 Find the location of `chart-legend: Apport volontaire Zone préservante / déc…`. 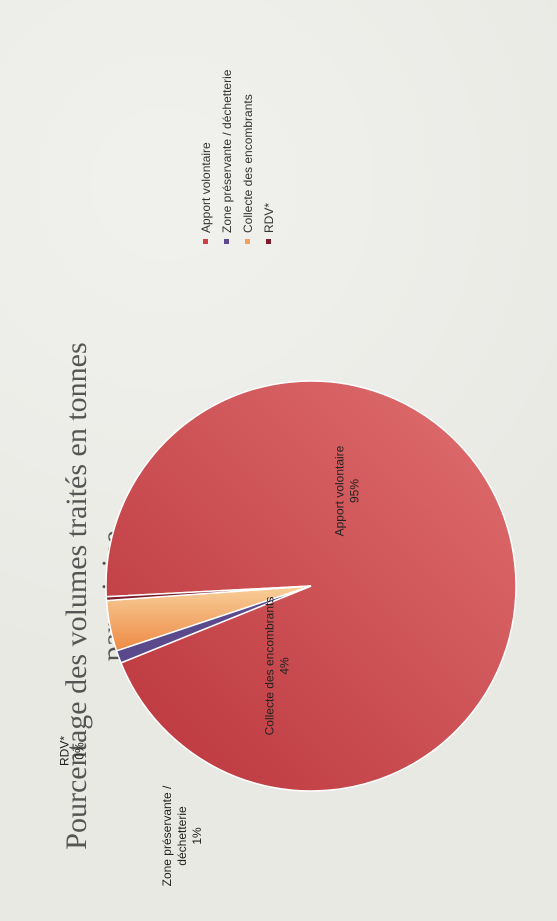

chart-legend: Apport volontaire Zone préservante / déc… is located at coordinates (237, 156).